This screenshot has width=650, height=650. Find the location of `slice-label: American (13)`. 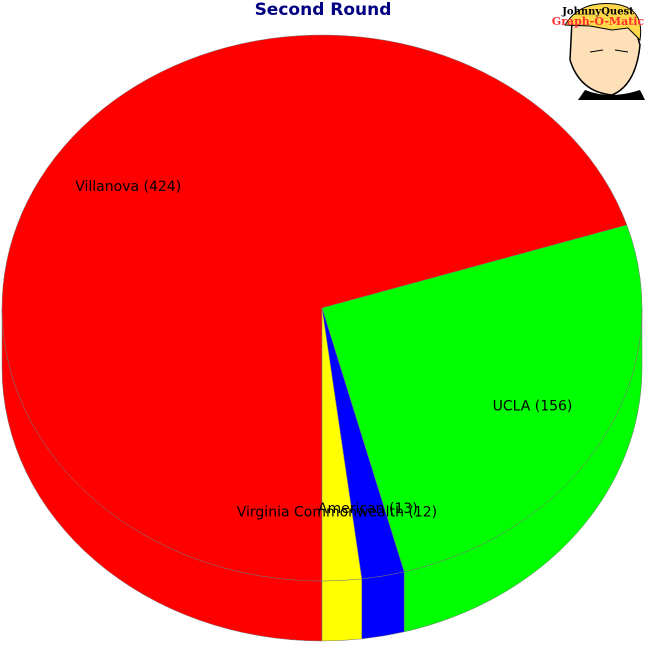

slice-label: American (13) is located at coordinates (368, 509).